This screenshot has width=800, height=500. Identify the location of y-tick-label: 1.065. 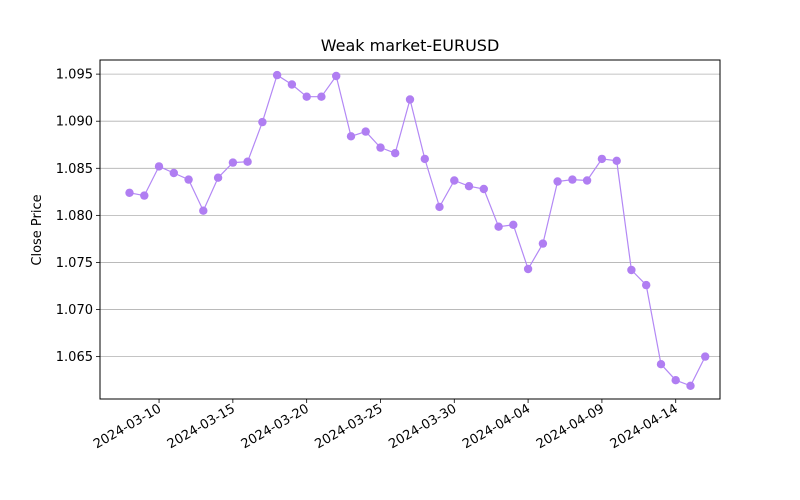
(74, 357).